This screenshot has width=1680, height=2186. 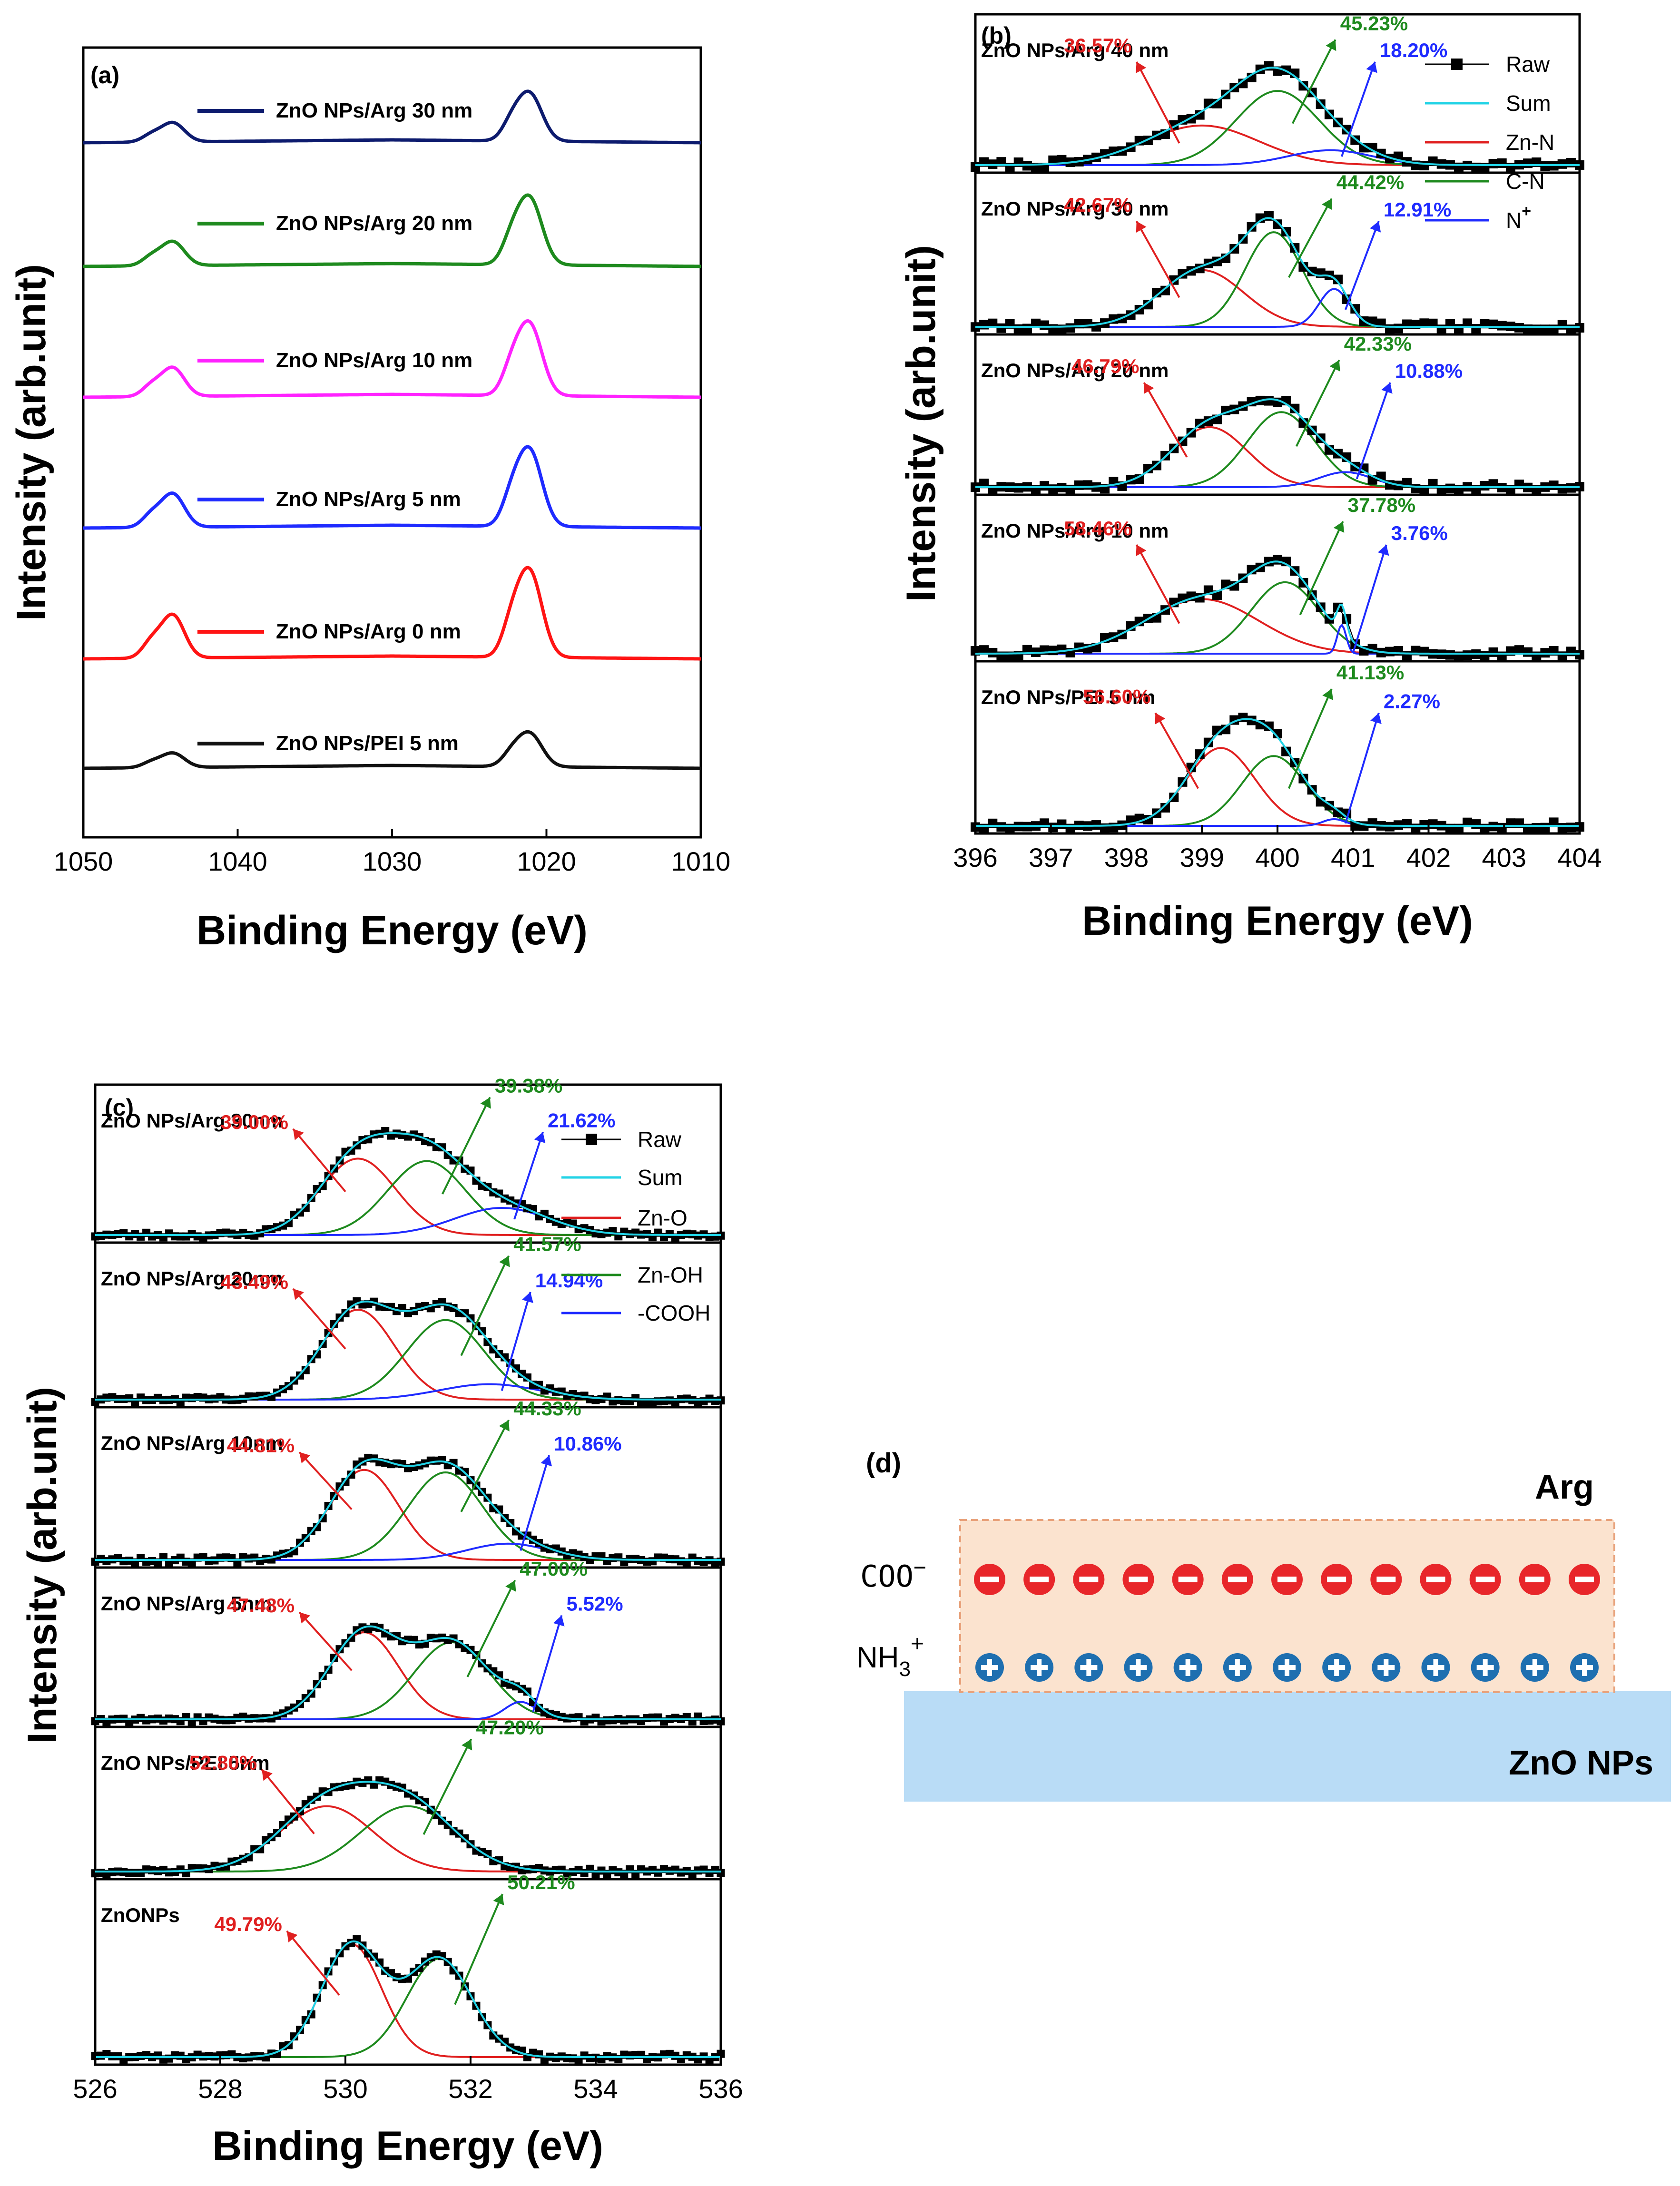 I want to click on subpanel-sample-name: ZnO NPs/Arg 10nm, so click(x=192, y=1443).